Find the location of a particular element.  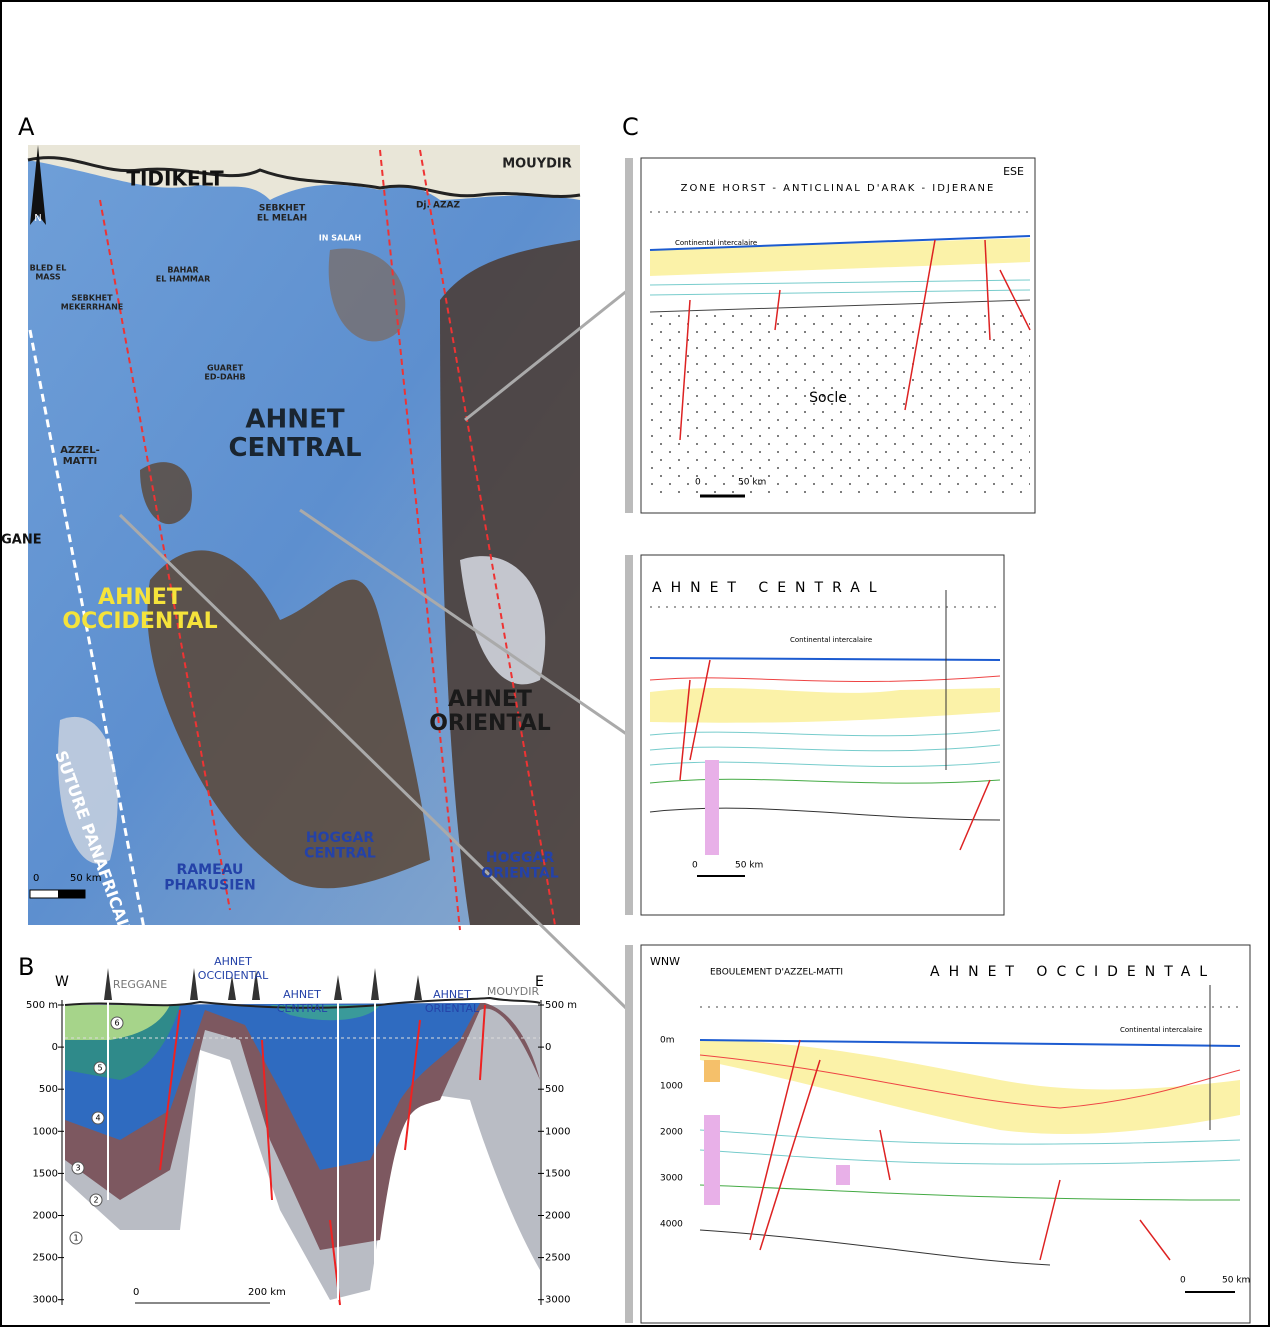

panel-label: B is located at coordinates (26, 967).